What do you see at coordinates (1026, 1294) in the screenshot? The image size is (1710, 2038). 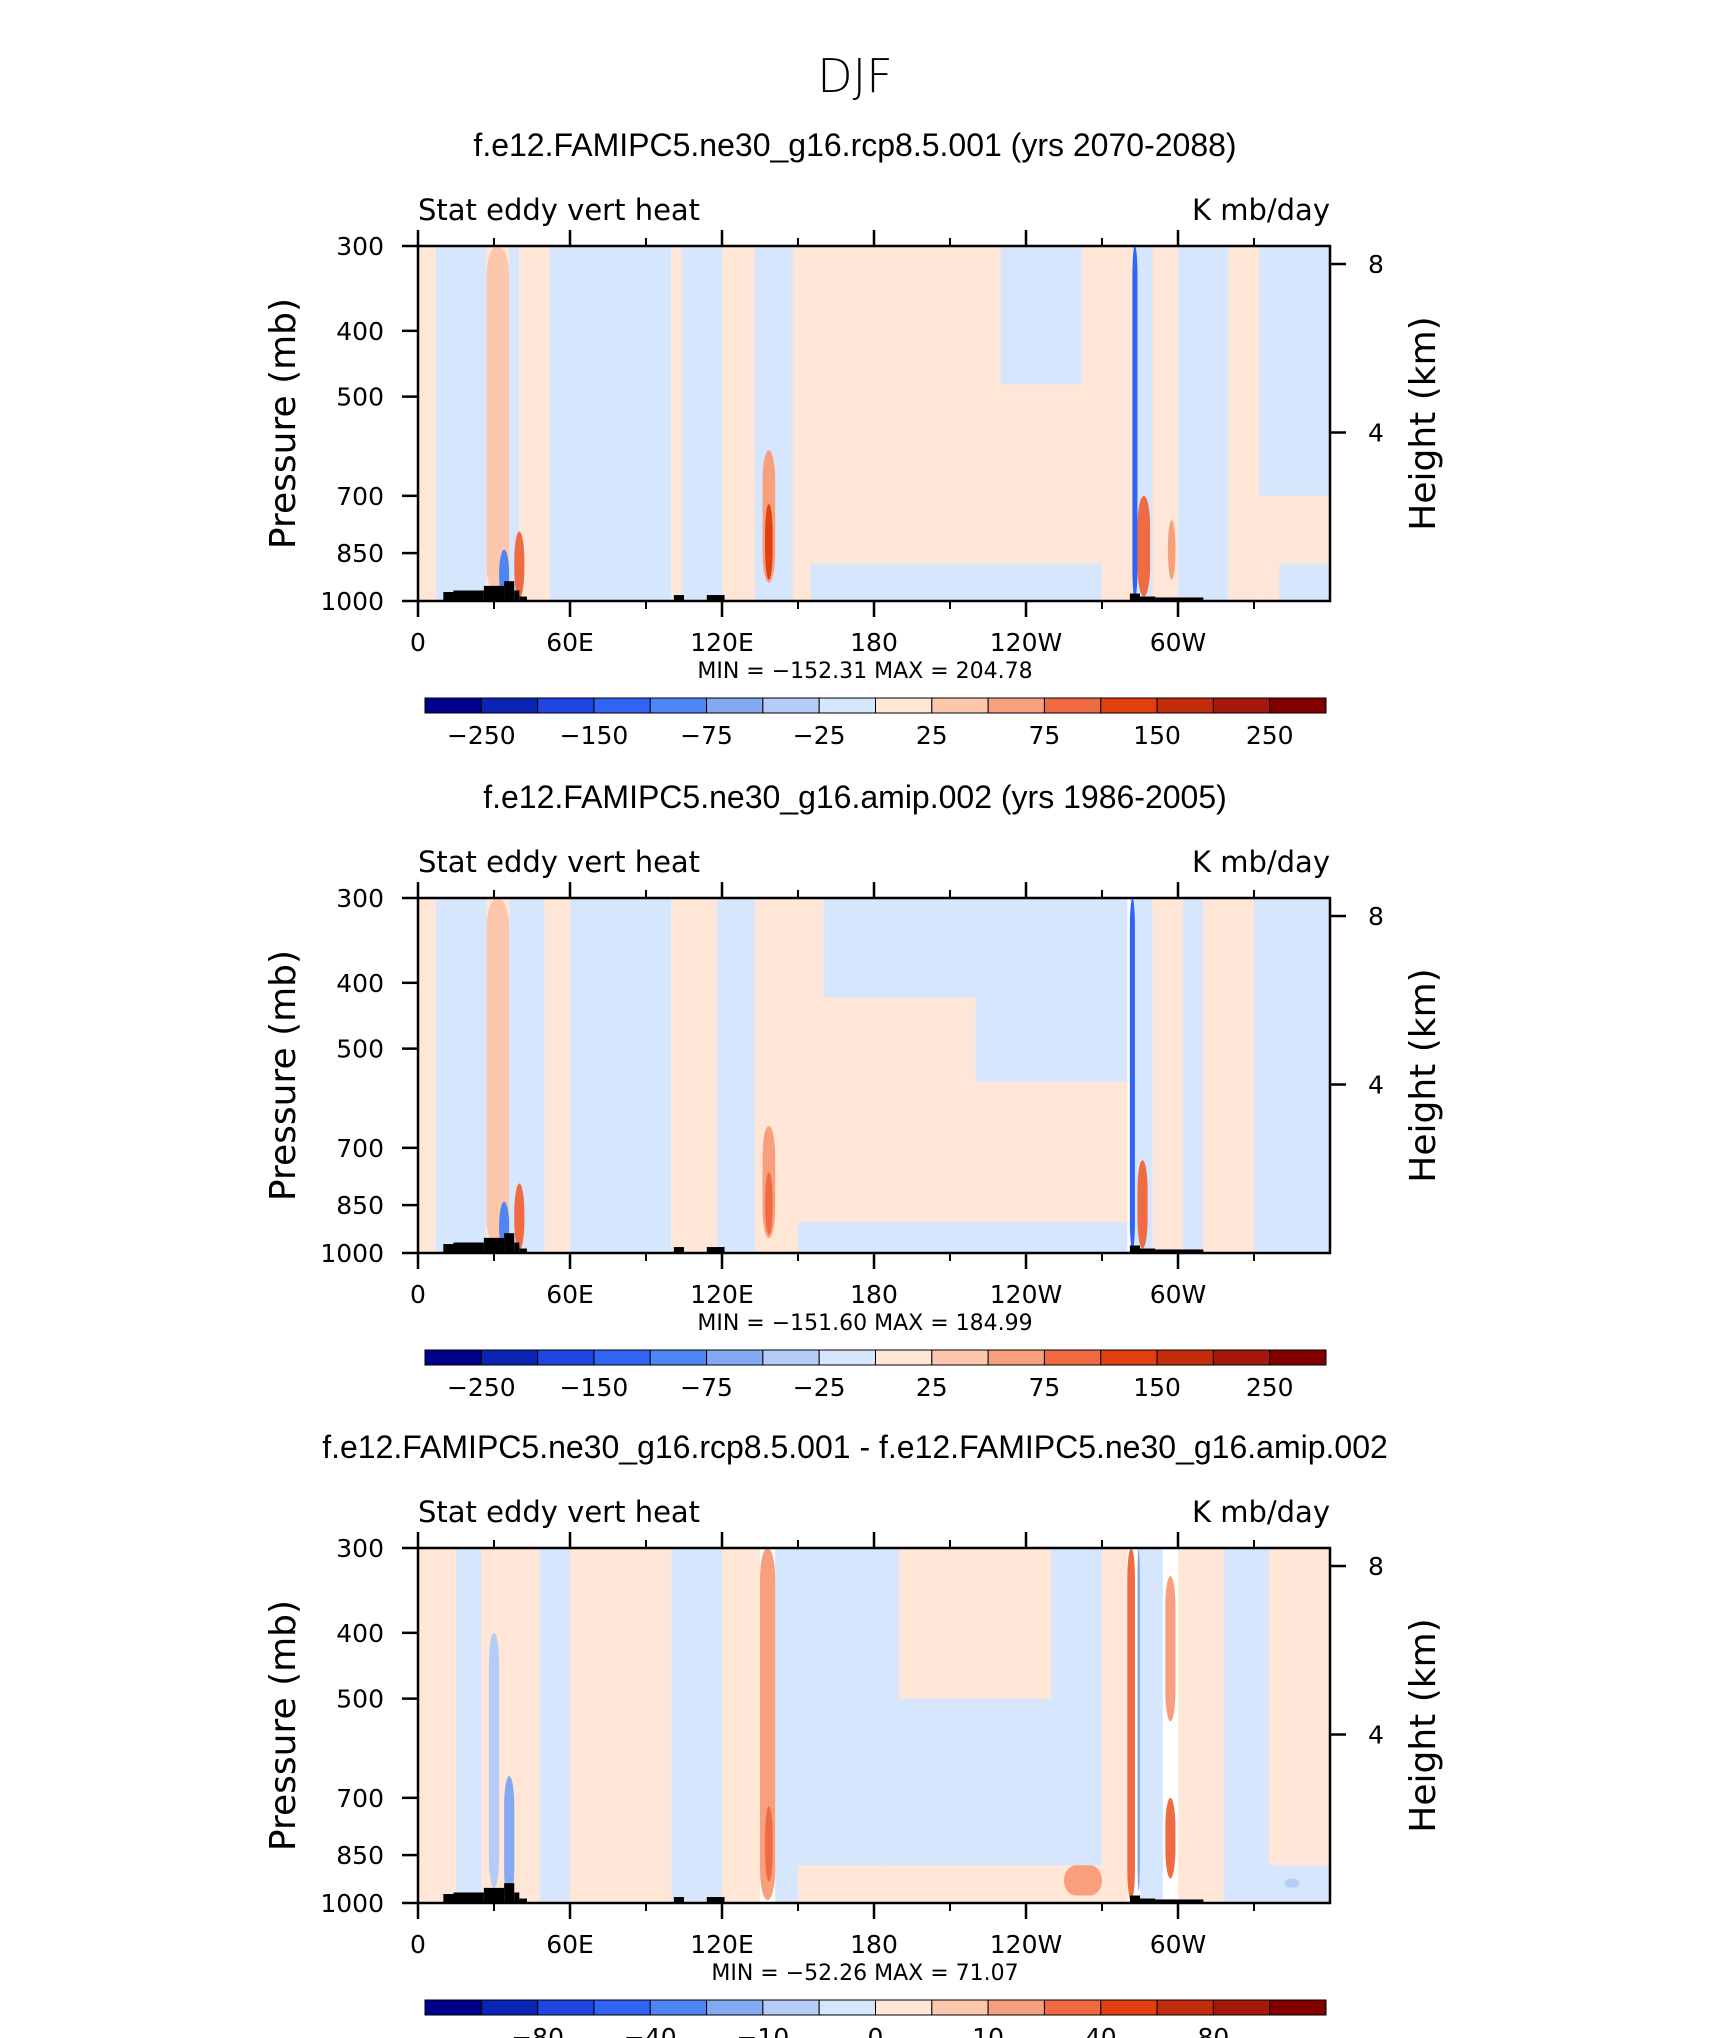 I see `x-tick-label: 120W` at bounding box center [1026, 1294].